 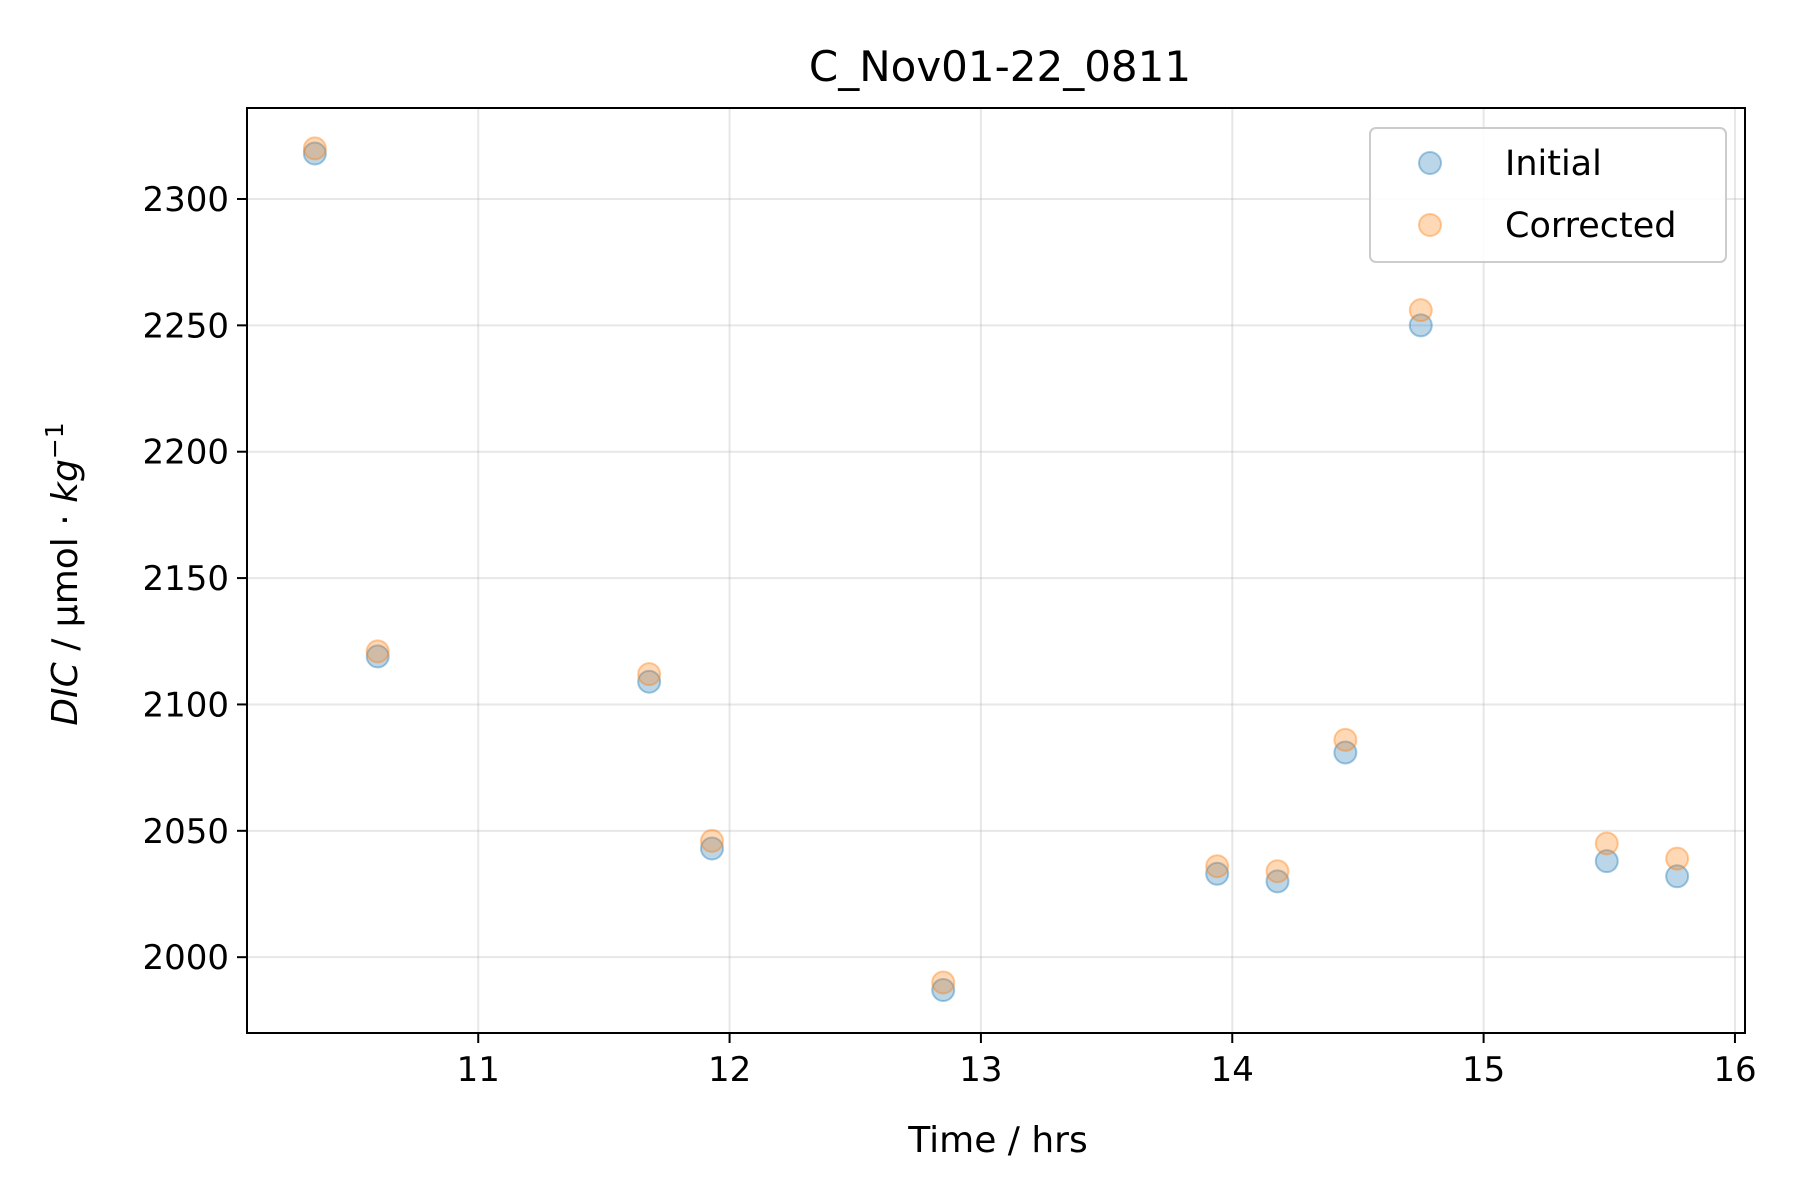 I want to click on y-tick-label: 2050, so click(x=185, y=832).